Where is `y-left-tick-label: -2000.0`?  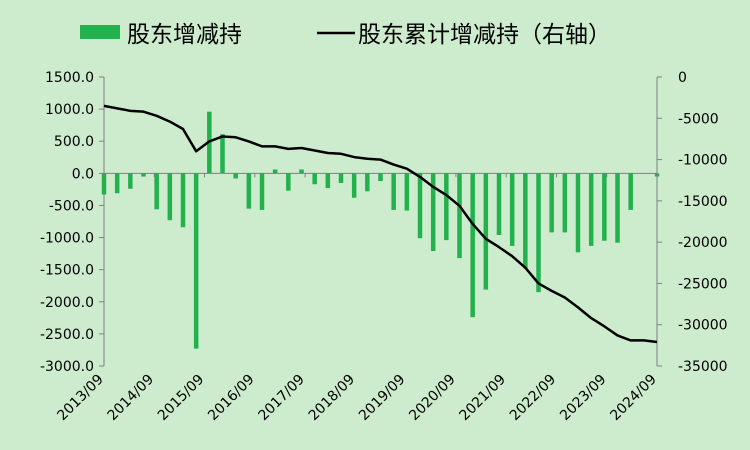
y-left-tick-label: -2000.0 is located at coordinates (67, 303).